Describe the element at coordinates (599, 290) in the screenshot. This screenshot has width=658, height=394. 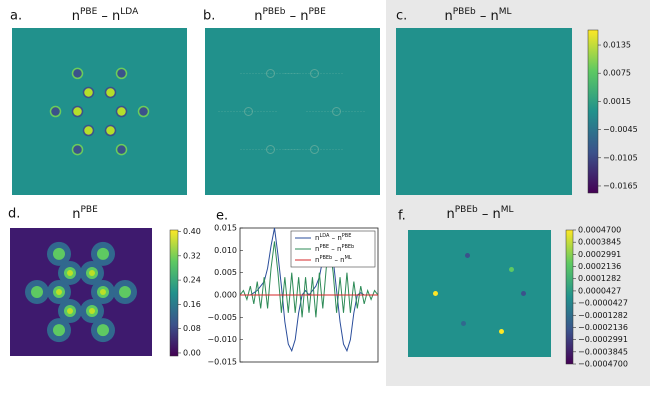
I see `colorbar-tick-label: 0.0000427` at that location.